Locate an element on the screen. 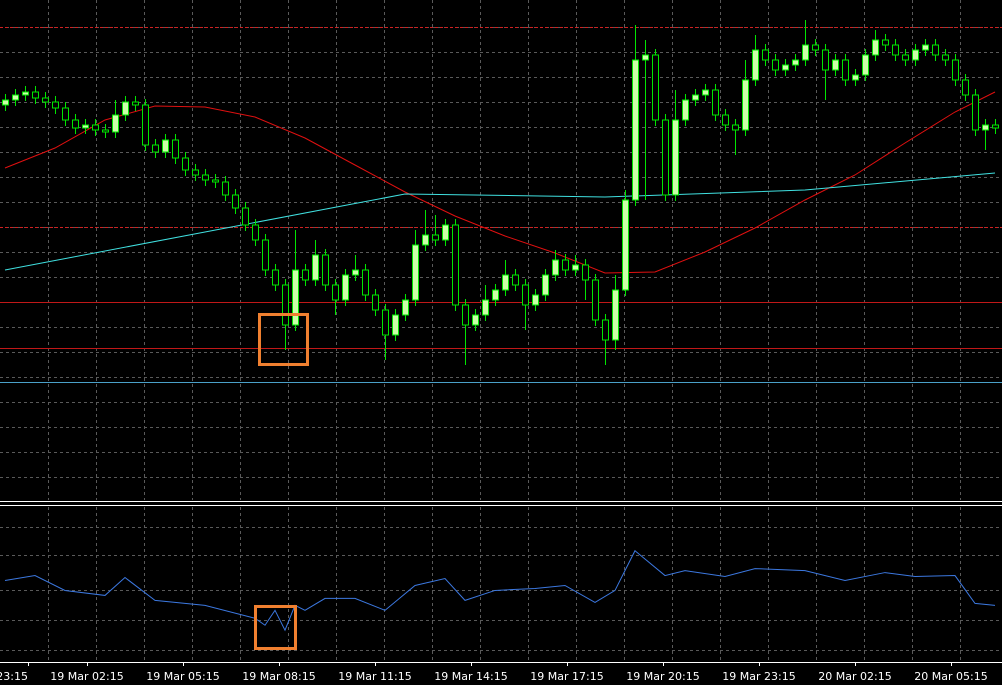  time-label: 19 Mar 02:15 is located at coordinates (86, 676).